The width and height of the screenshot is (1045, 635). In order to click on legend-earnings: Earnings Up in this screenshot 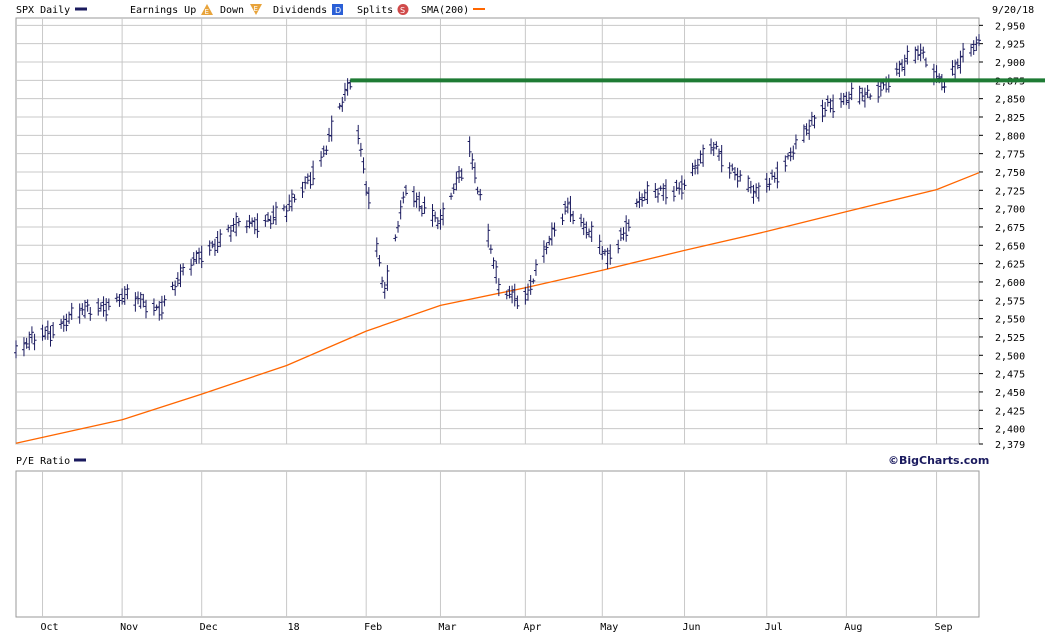, I will do `click(163, 10)`.